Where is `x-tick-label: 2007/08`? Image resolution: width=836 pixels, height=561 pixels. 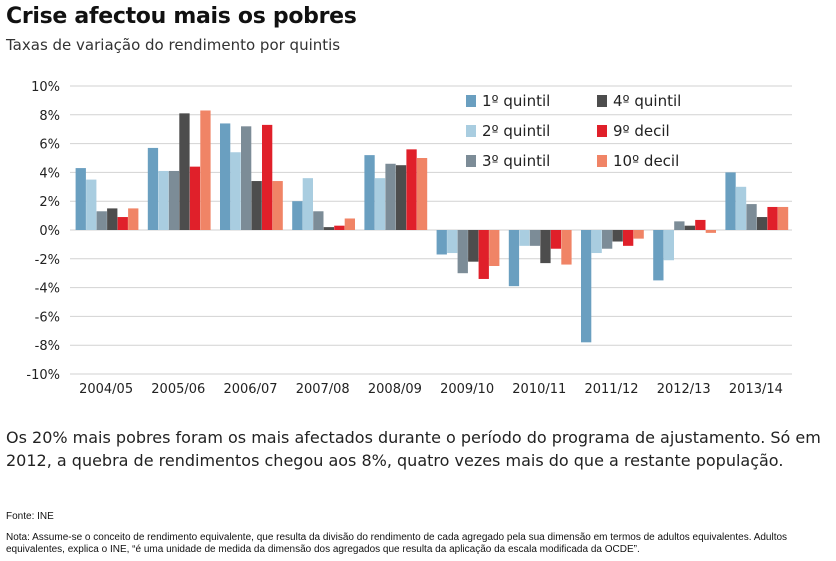
x-tick-label: 2007/08 is located at coordinates (323, 389).